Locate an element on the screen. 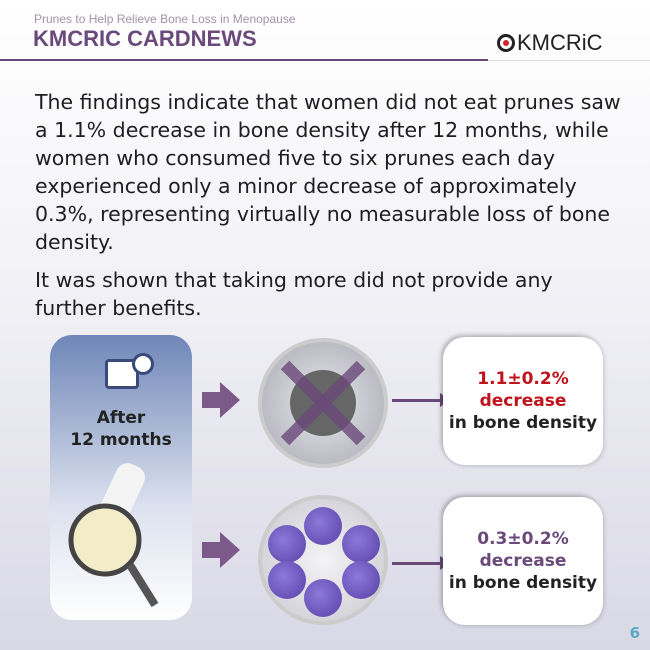 The height and width of the screenshot is (650, 650). cross-icon is located at coordinates (323, 403).